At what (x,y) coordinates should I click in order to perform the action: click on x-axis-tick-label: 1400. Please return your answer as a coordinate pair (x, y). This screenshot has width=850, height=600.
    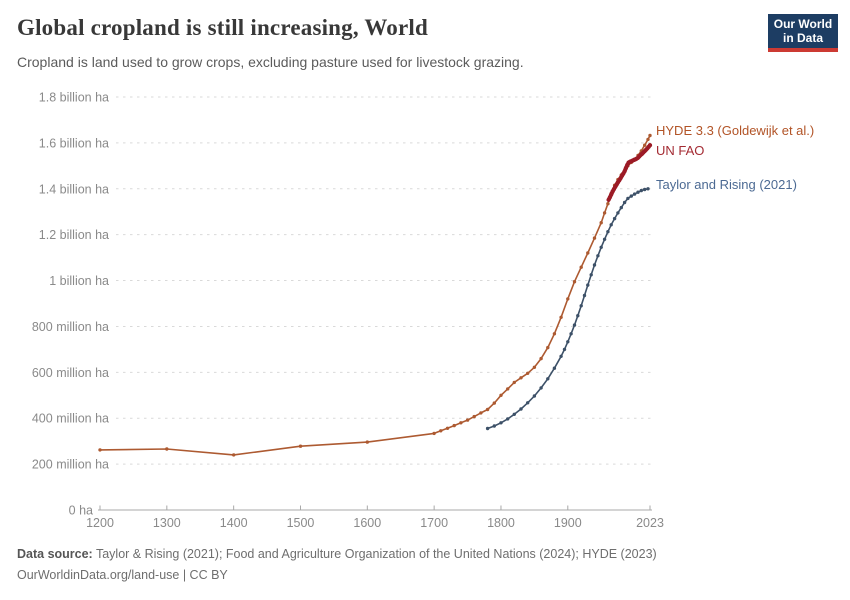
    Looking at the image, I should click on (234, 523).